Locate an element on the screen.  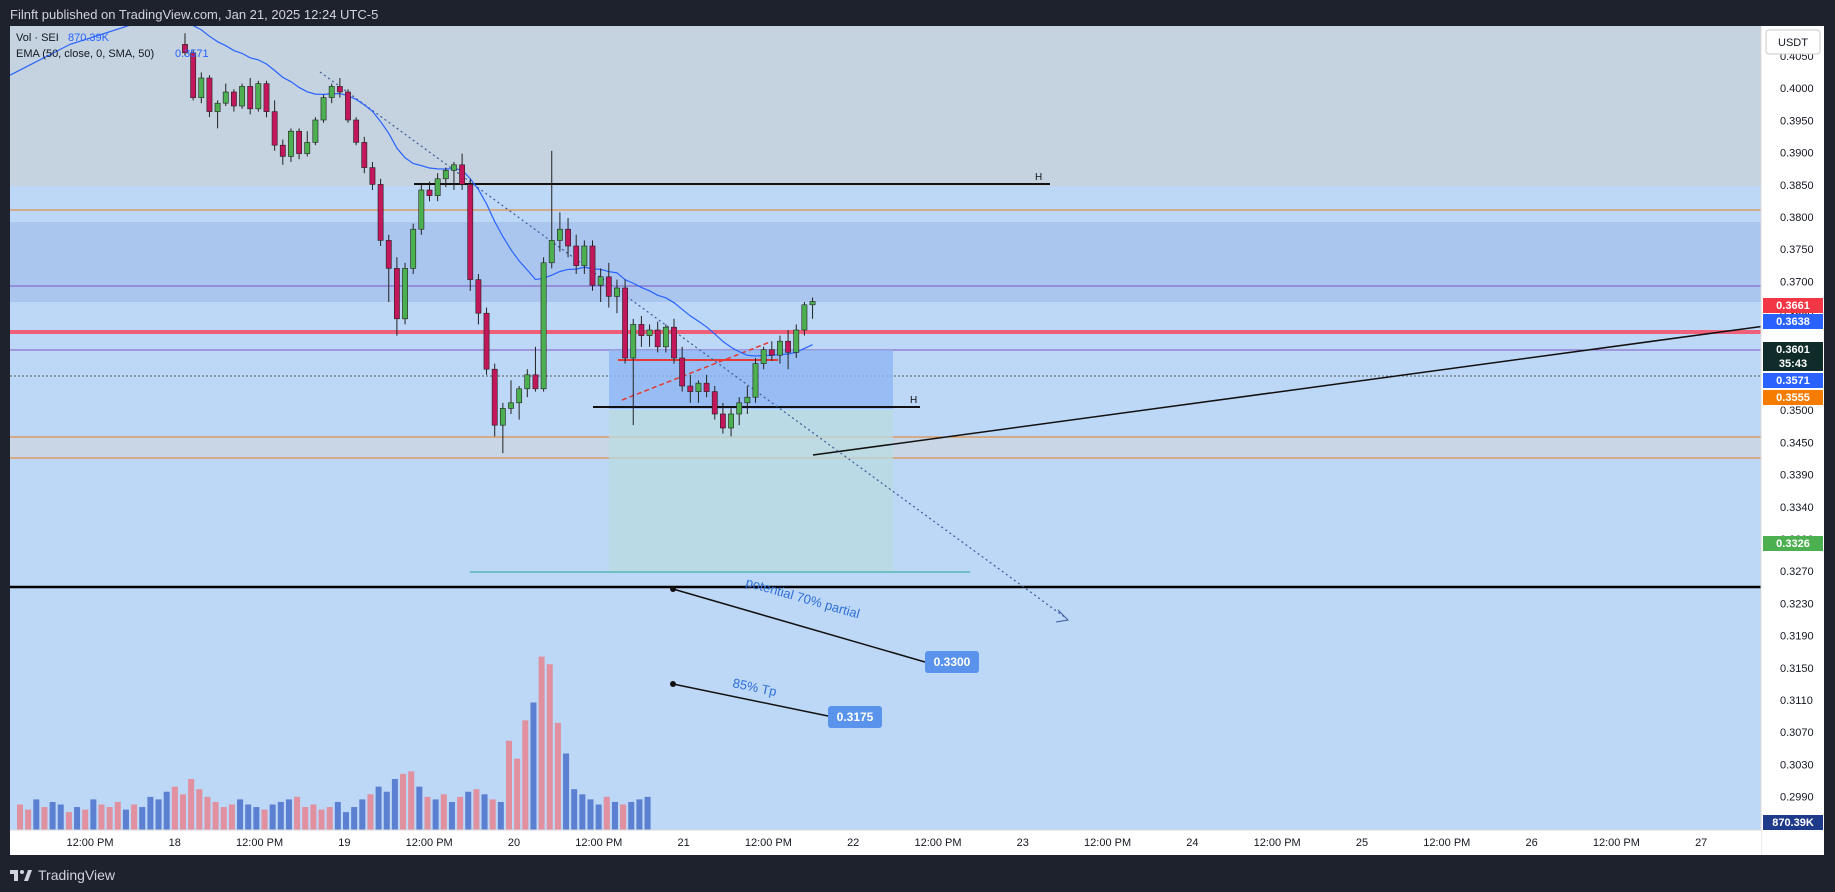
h-level-marker-2: H is located at coordinates (913, 400).